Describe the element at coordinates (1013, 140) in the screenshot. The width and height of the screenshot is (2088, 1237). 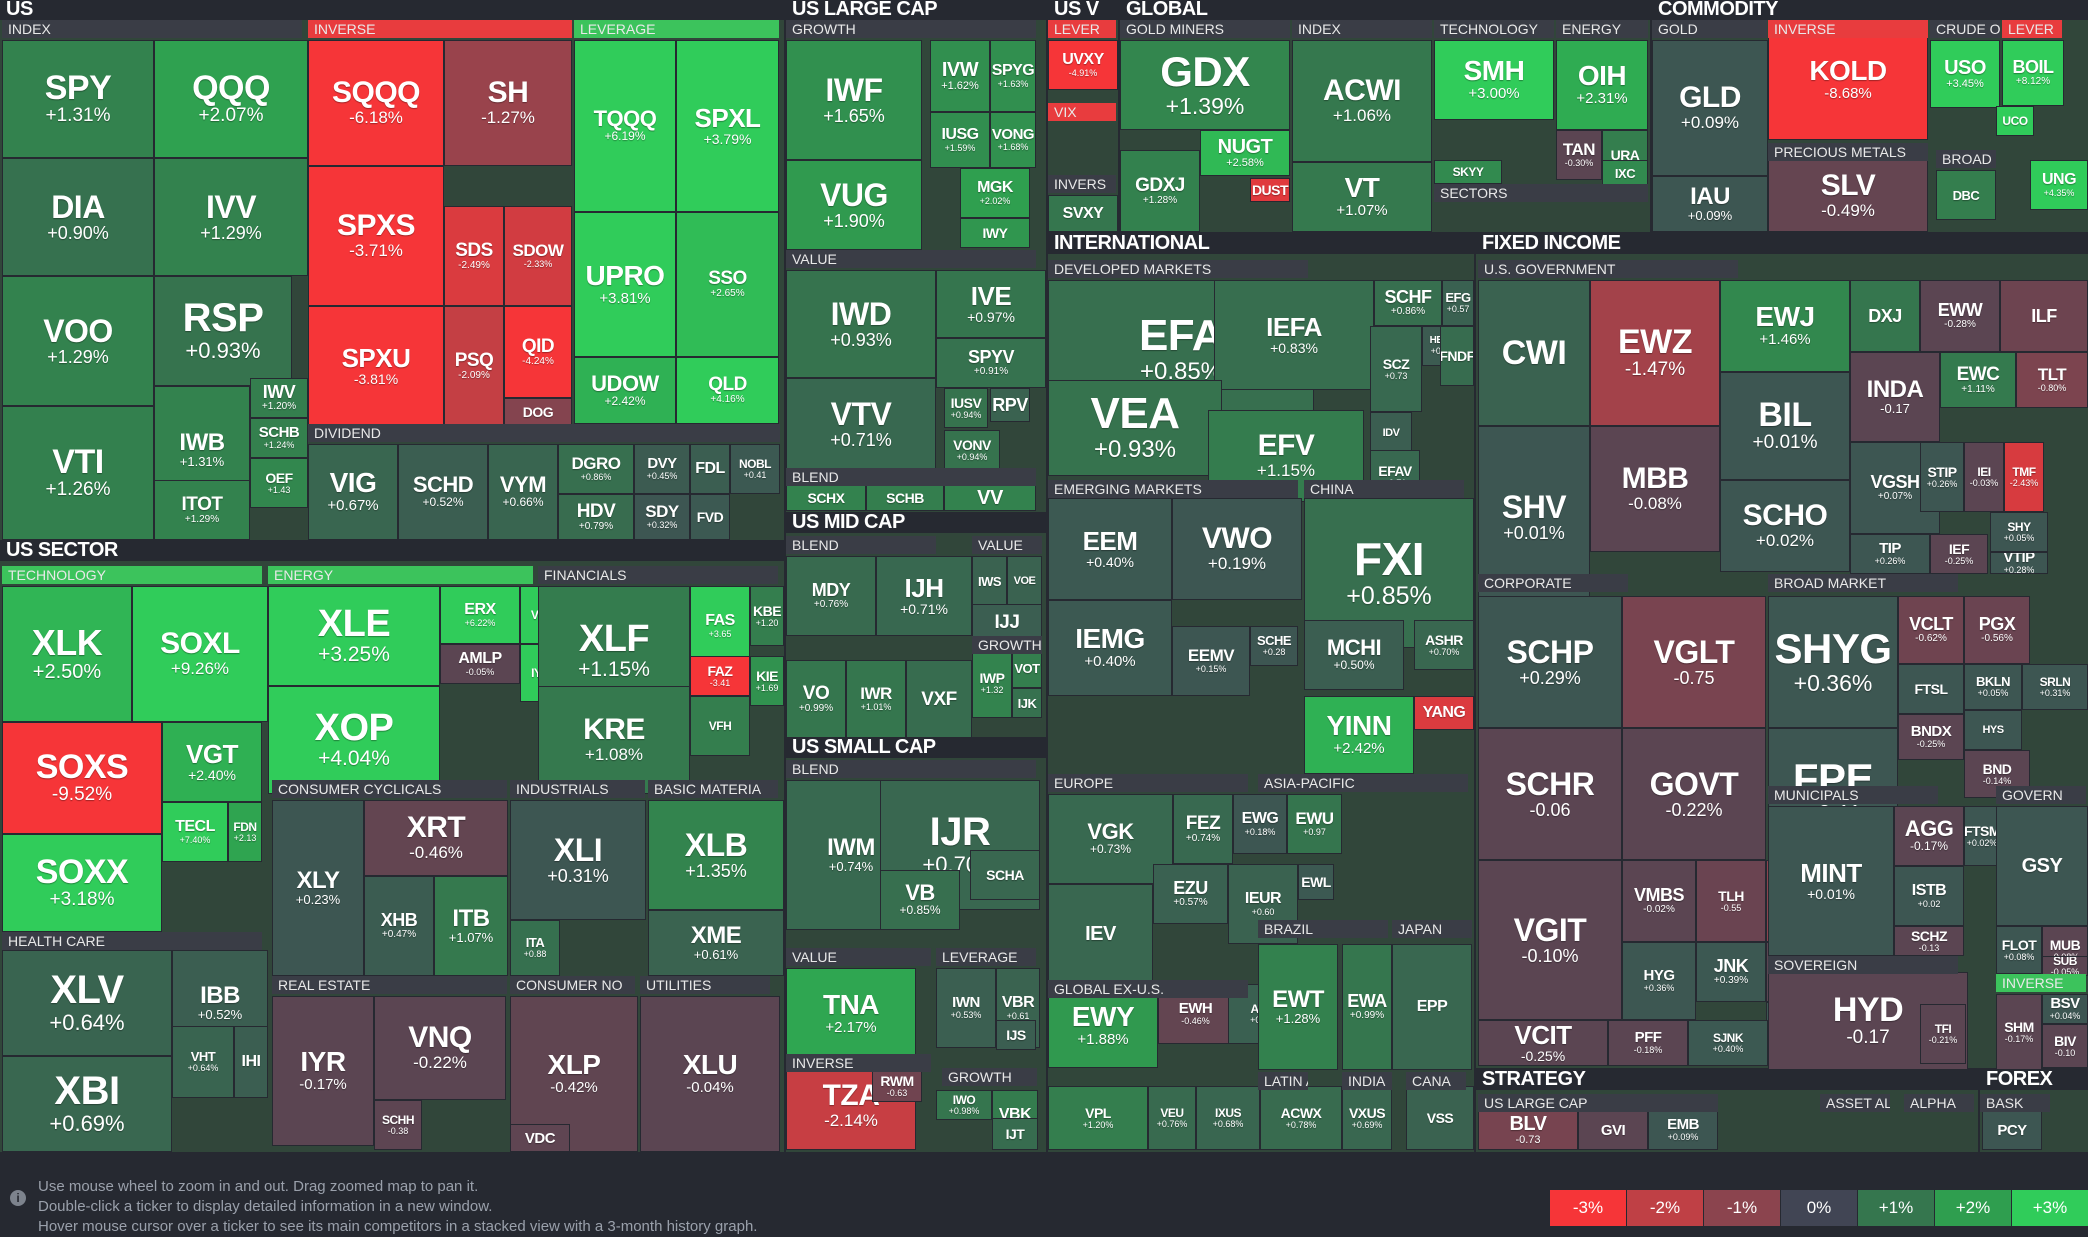
I see `ticker-tile-vong: VONG +1.68%` at that location.